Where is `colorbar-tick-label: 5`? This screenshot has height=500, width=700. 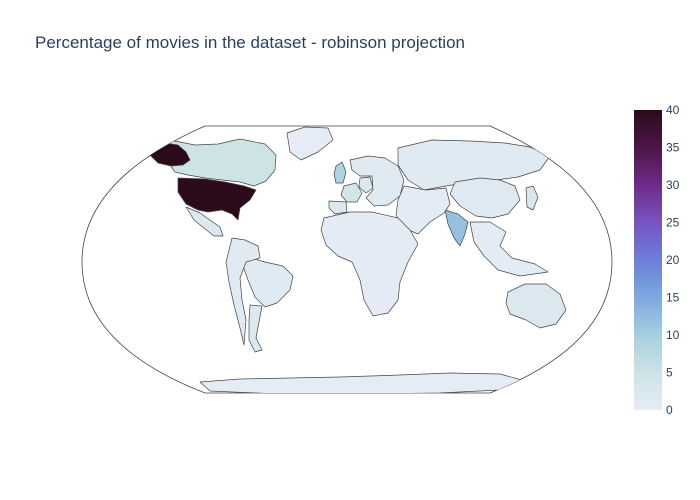 colorbar-tick-label: 5 is located at coordinates (669, 373).